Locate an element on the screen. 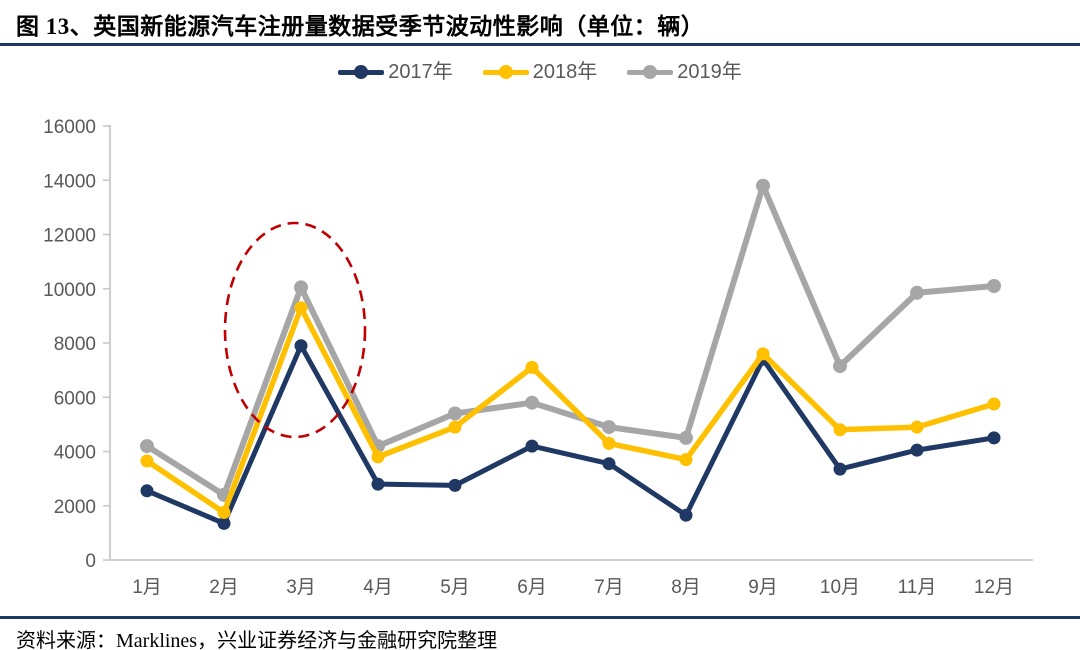  legend-item-2019: 2019年 is located at coordinates (684, 72).